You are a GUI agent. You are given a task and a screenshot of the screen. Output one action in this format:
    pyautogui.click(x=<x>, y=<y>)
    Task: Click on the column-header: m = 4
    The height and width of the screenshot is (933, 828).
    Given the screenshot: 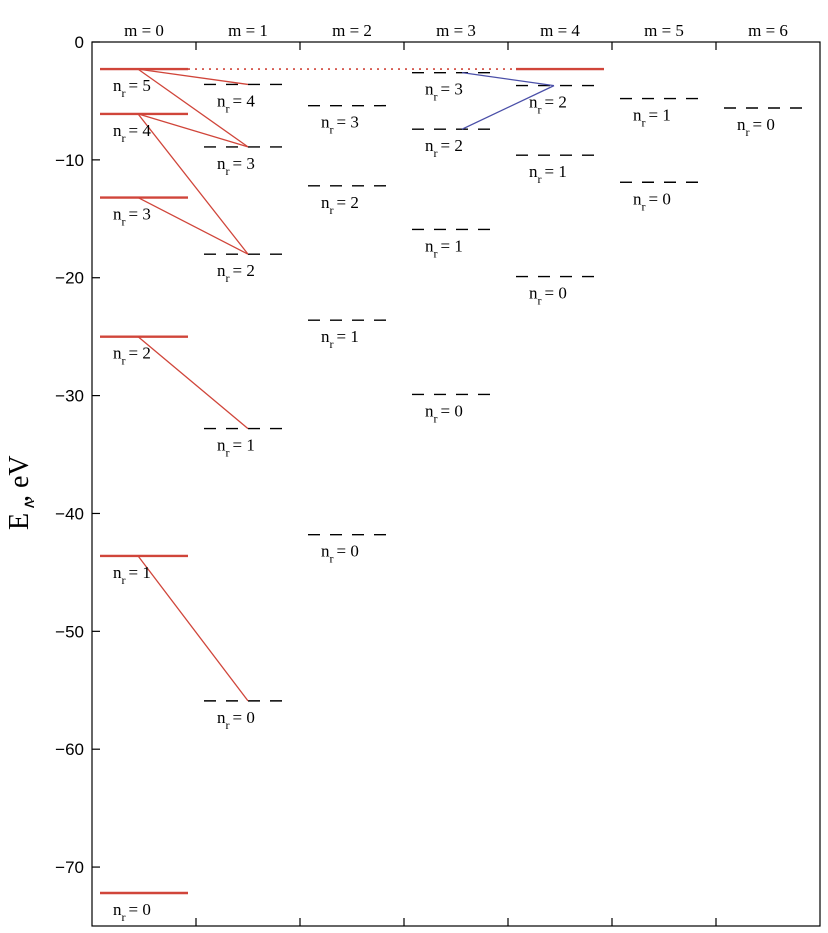 What is the action you would take?
    pyautogui.click(x=560, y=30)
    